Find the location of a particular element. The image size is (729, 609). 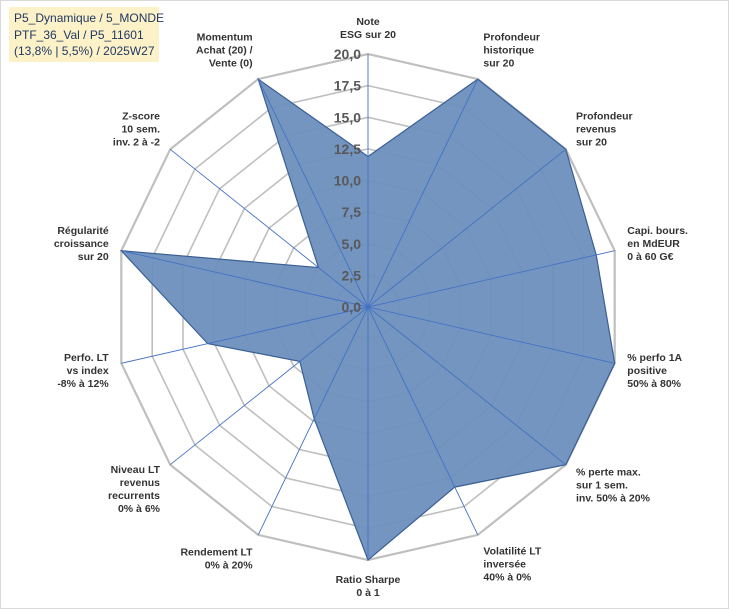

info-line: PTF_36_Val / P5_11601 is located at coordinates (79, 34).